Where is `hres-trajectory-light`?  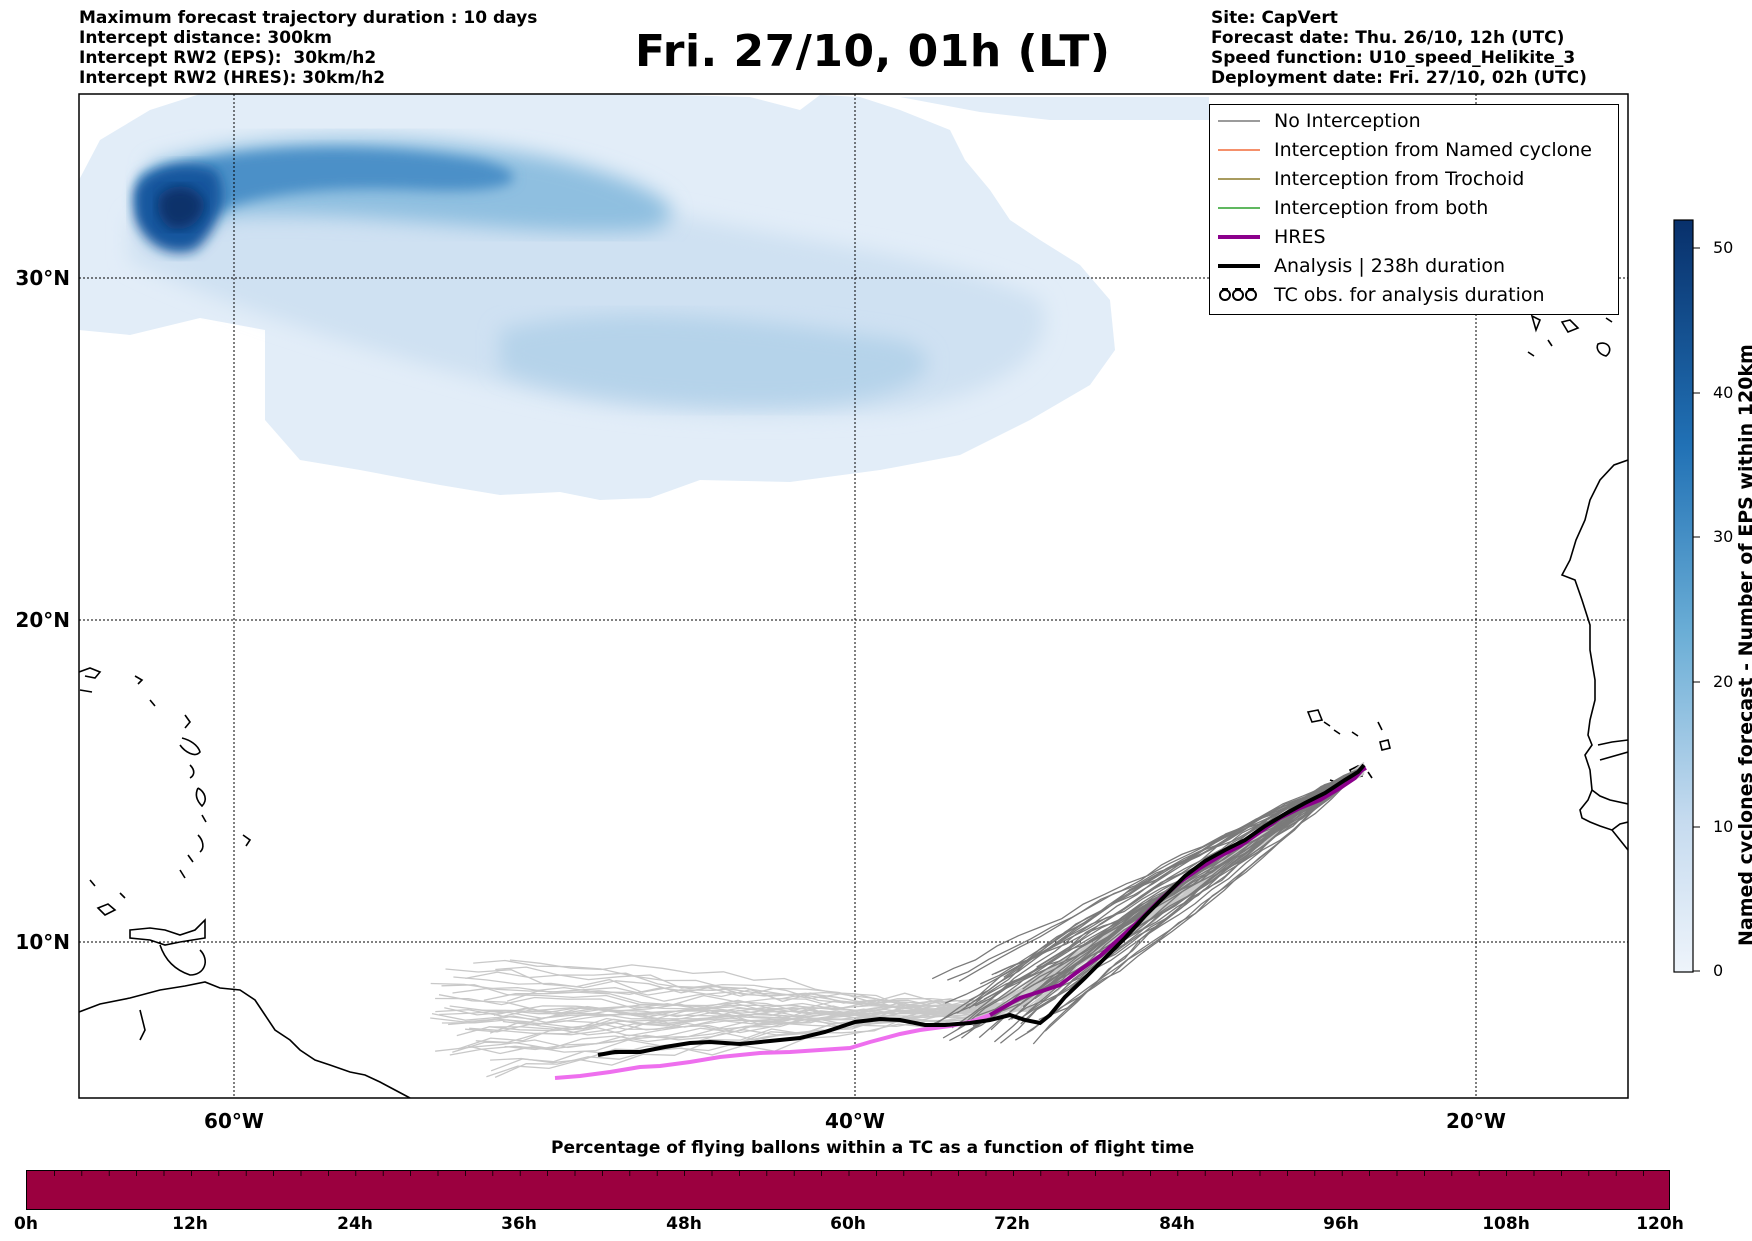 hres-trajectory-light is located at coordinates (772, 1046).